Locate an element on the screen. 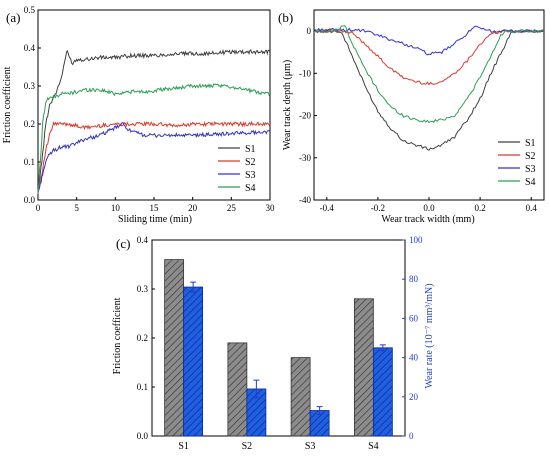 This screenshot has width=550, height=457. panel-b-xlabel: Wear track width (mm) is located at coordinates (427, 219).